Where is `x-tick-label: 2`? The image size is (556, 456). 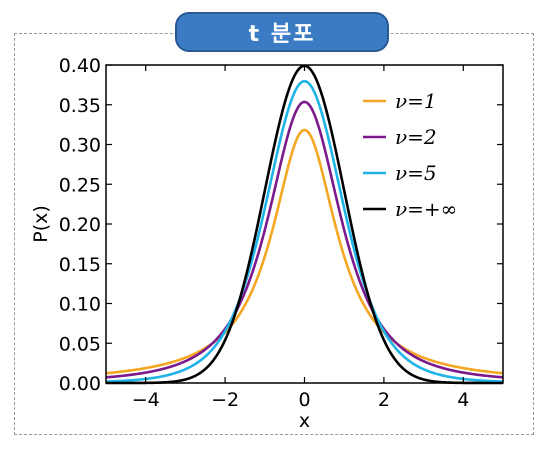
x-tick-label: 2 is located at coordinates (384, 400).